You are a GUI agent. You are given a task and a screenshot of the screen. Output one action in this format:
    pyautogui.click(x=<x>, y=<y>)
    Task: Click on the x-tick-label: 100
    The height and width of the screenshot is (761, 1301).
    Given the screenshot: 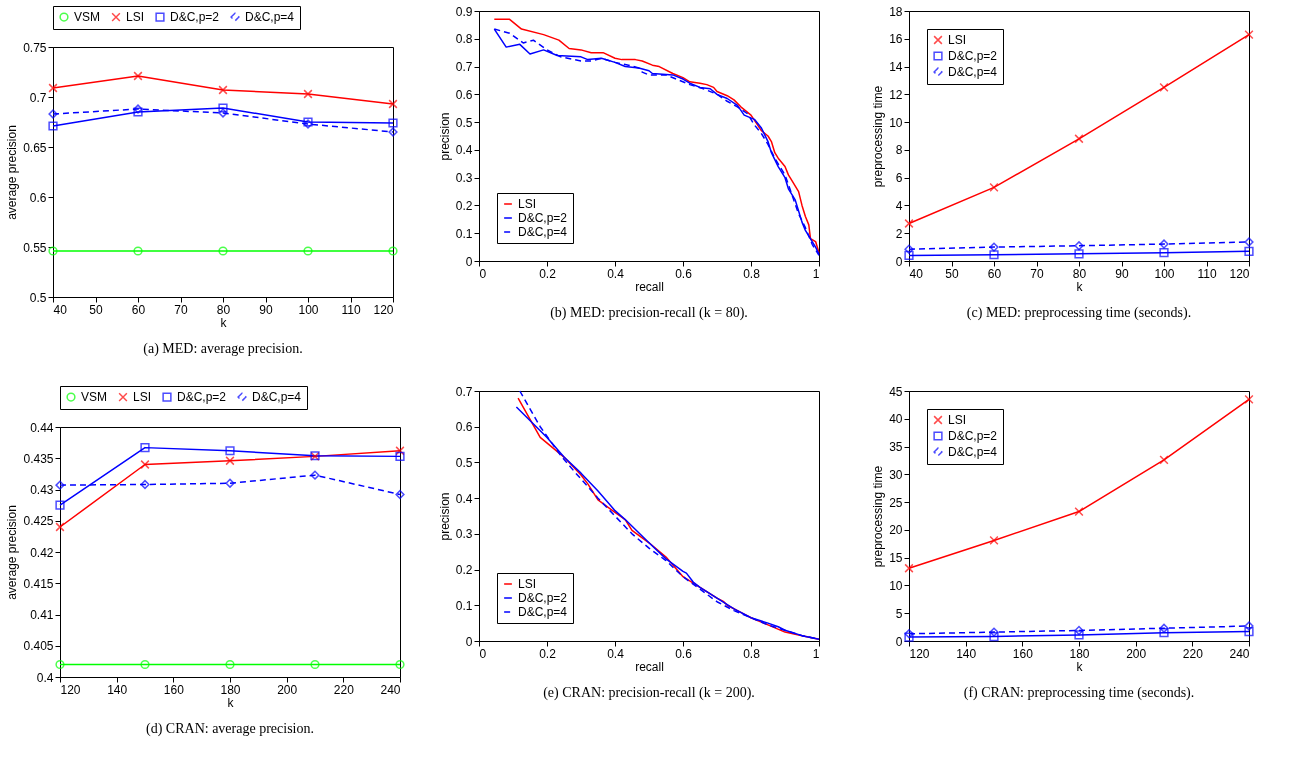 What is the action you would take?
    pyautogui.click(x=308, y=309)
    